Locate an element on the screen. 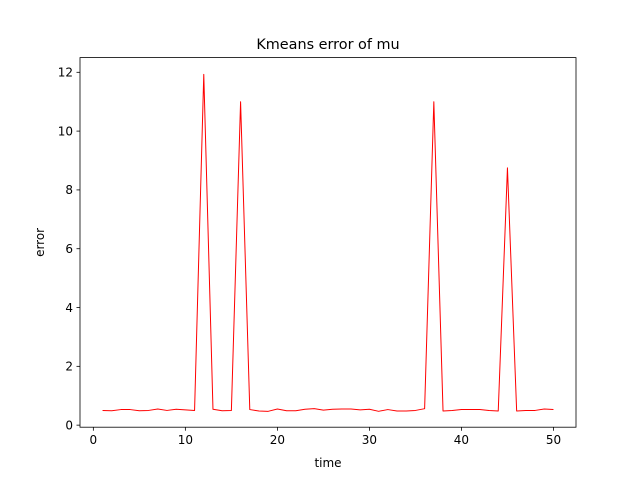 This screenshot has width=640, height=480. y-tick-label: 10 is located at coordinates (65, 131).